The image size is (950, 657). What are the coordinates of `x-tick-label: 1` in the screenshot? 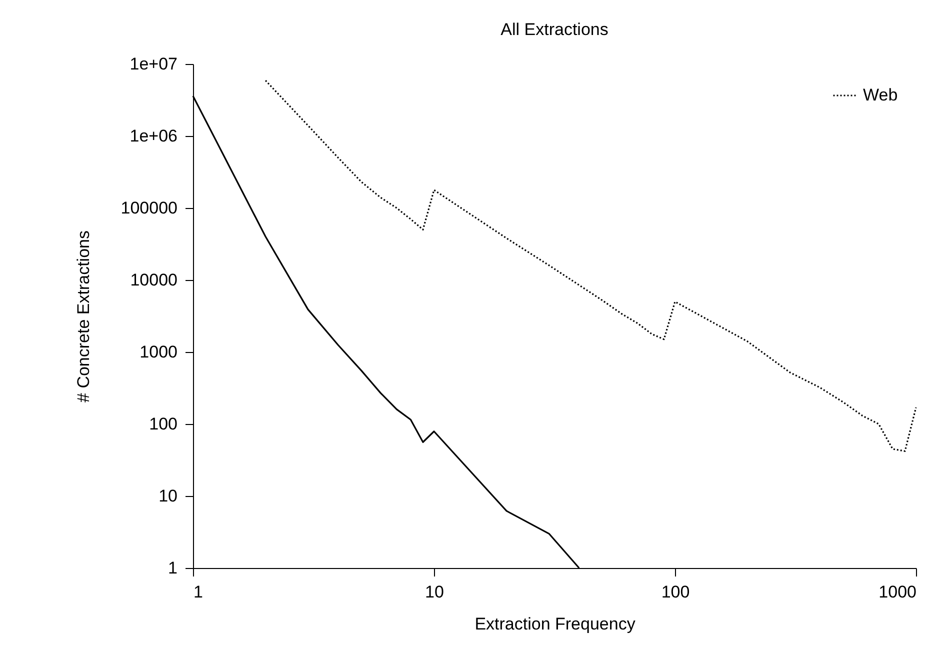 It's located at (198, 592).